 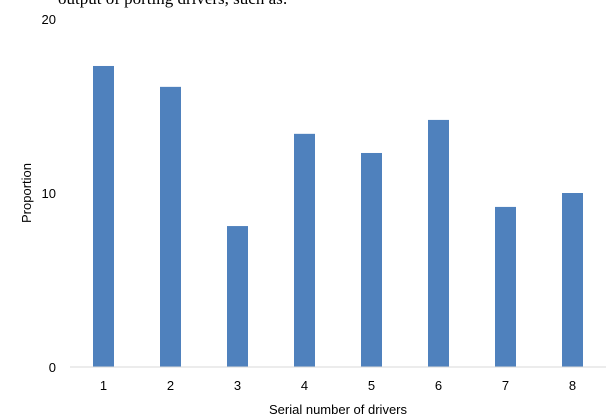 I want to click on x-tick-label: 8, so click(x=572, y=385).